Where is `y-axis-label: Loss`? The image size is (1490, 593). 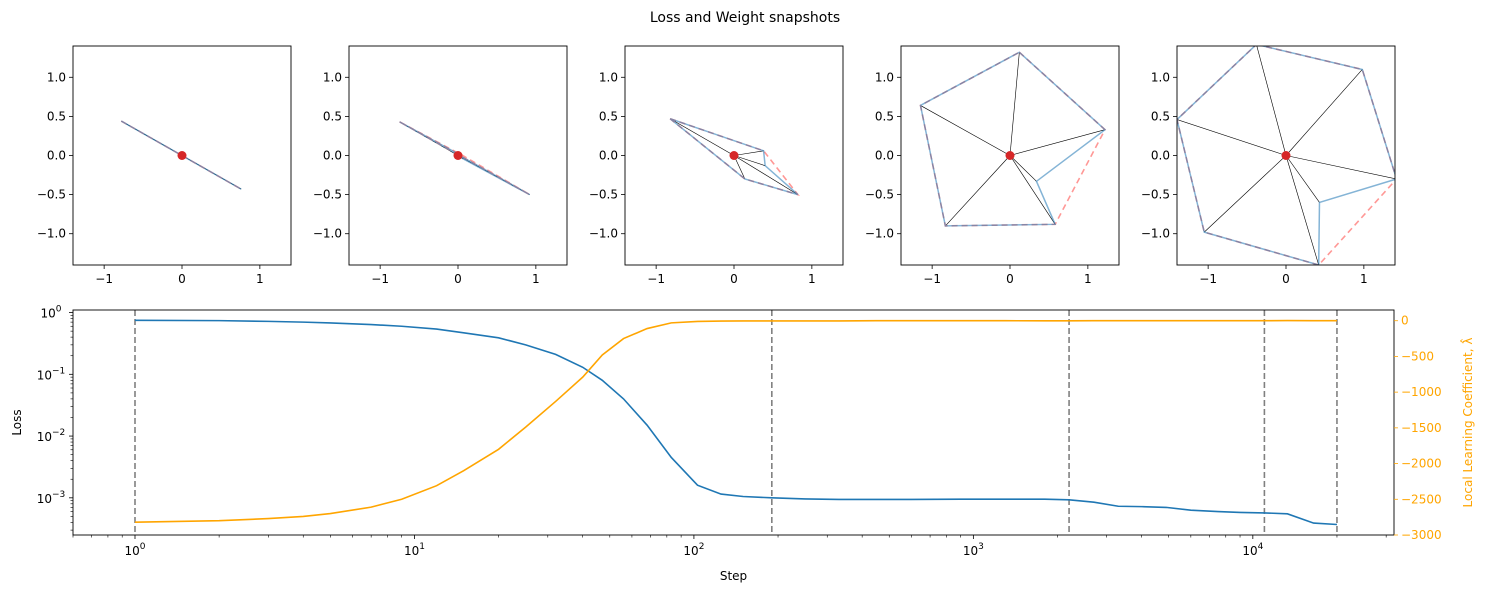 y-axis-label: Loss is located at coordinates (17, 422).